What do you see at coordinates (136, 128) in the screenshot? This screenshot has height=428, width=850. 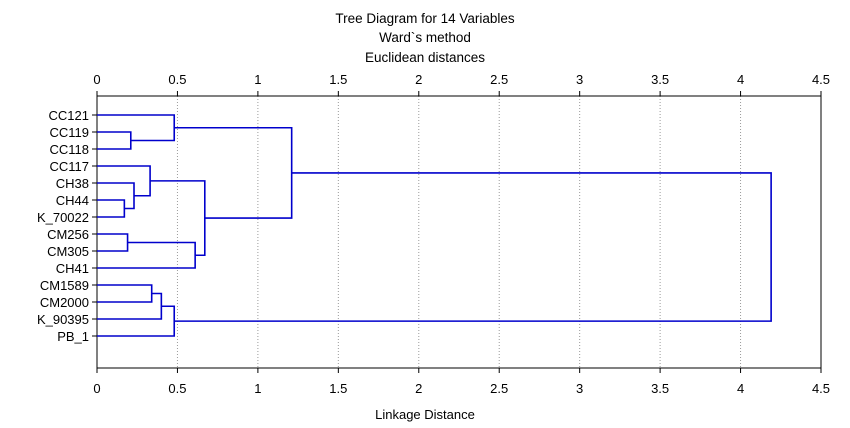 I see `merge-link-n2` at bounding box center [136, 128].